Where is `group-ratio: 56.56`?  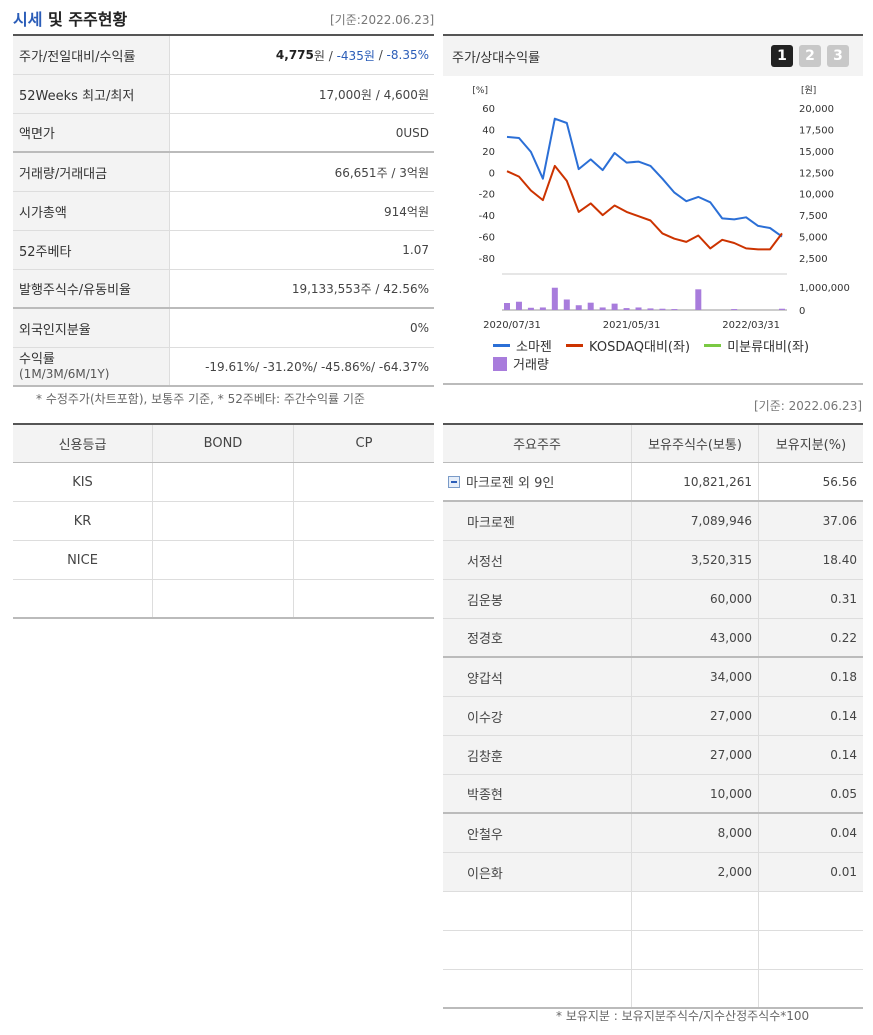 group-ratio: 56.56 is located at coordinates (839, 481).